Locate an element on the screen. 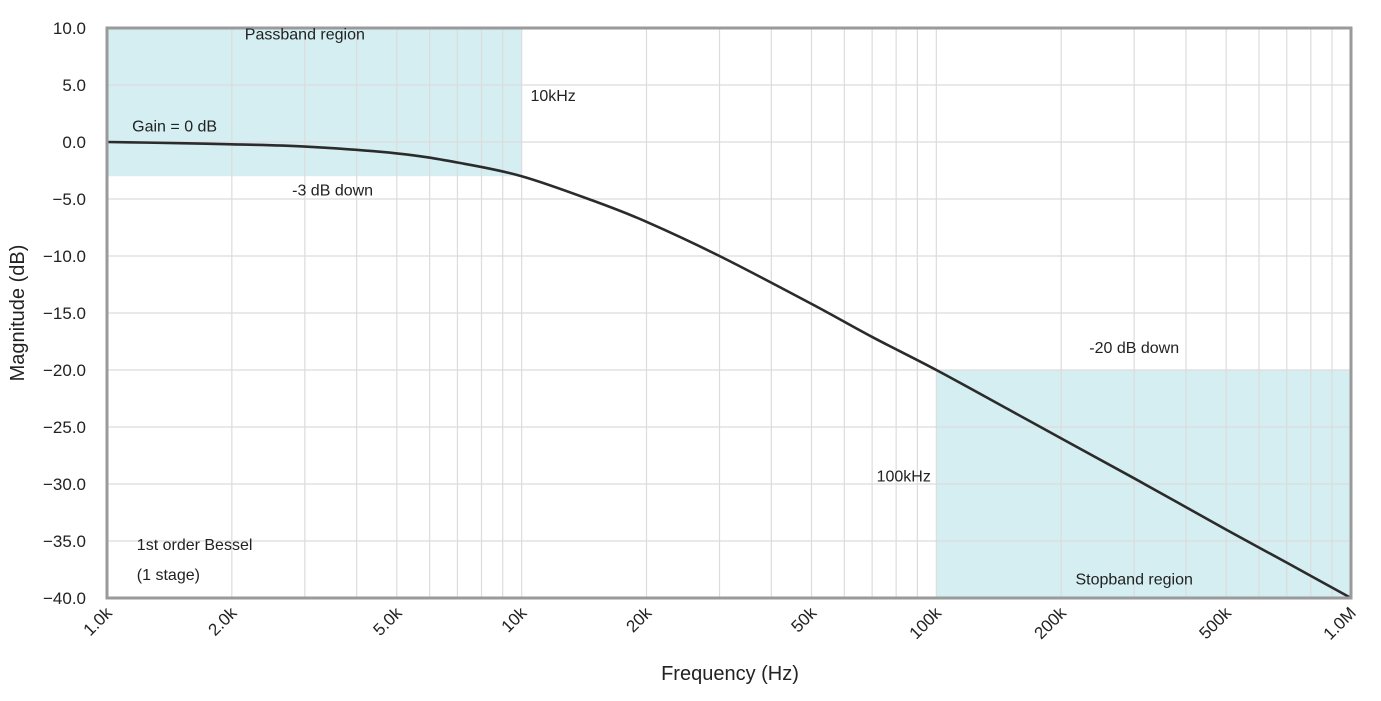 The image size is (1381, 701). y-tick-label: 5.0 is located at coordinates (74, 85).